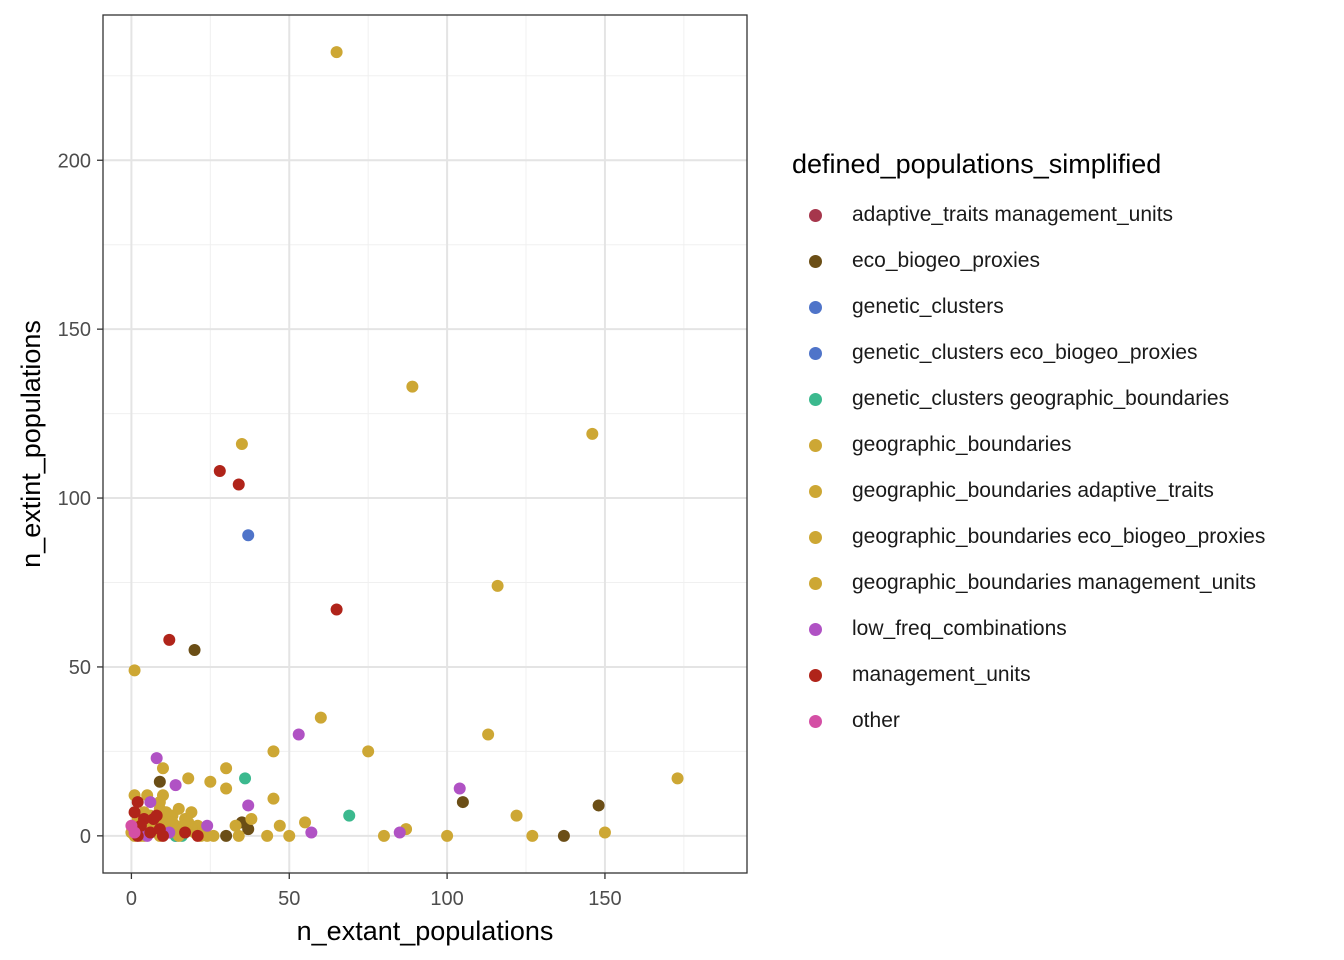 This screenshot has height=960, width=1344. I want to click on legend-label: geographic_boundaries eco_biogeo_proxies, so click(1059, 536).